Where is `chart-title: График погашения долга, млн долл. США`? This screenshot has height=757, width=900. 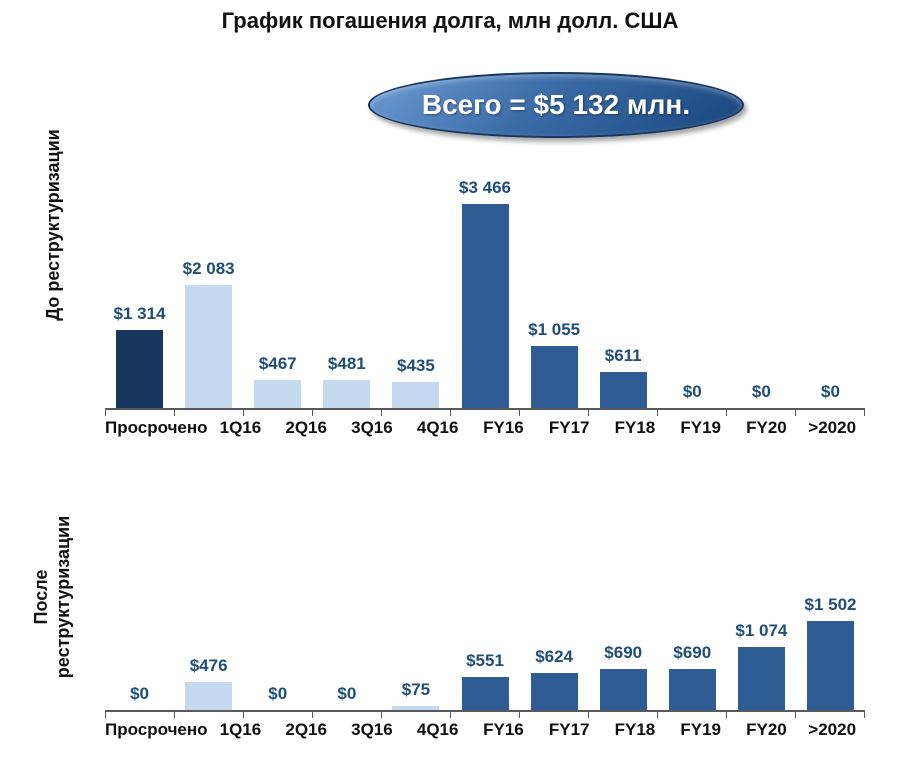
chart-title: График погашения долга, млн долл. США is located at coordinates (450, 20).